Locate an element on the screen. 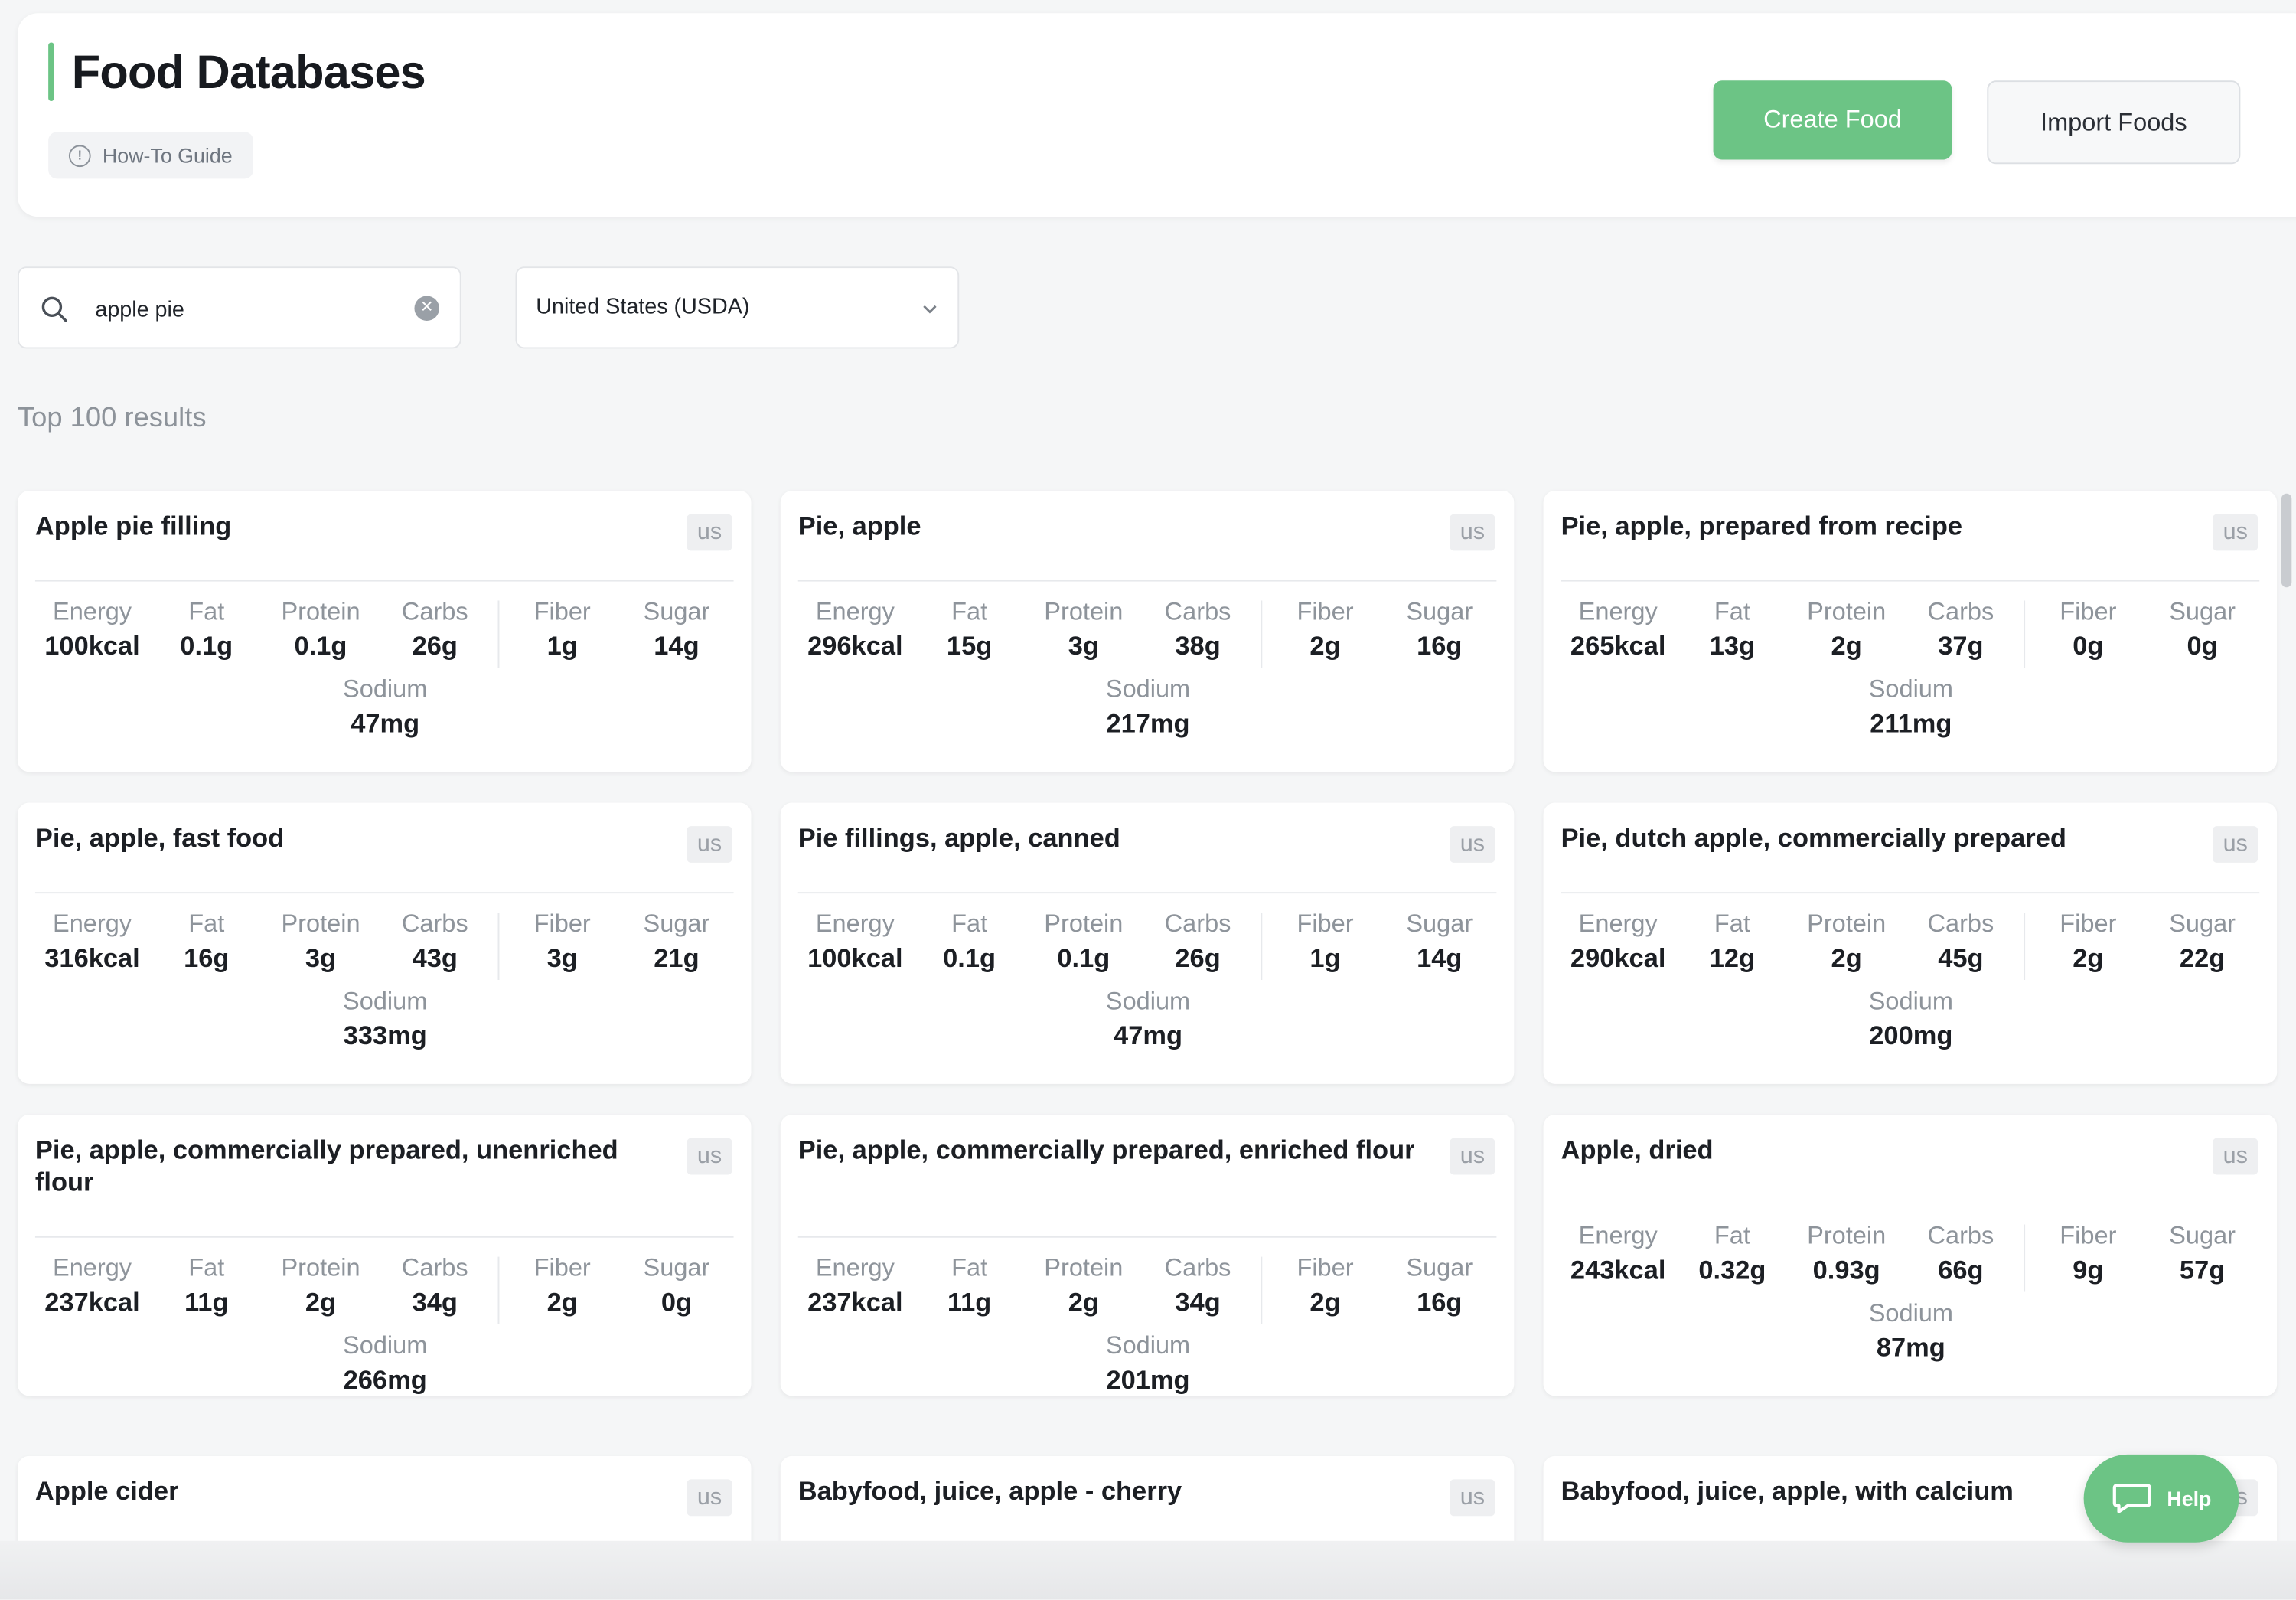 Image resolution: width=2296 pixels, height=1600 pixels. nutrient-value: 34g is located at coordinates (435, 1302).